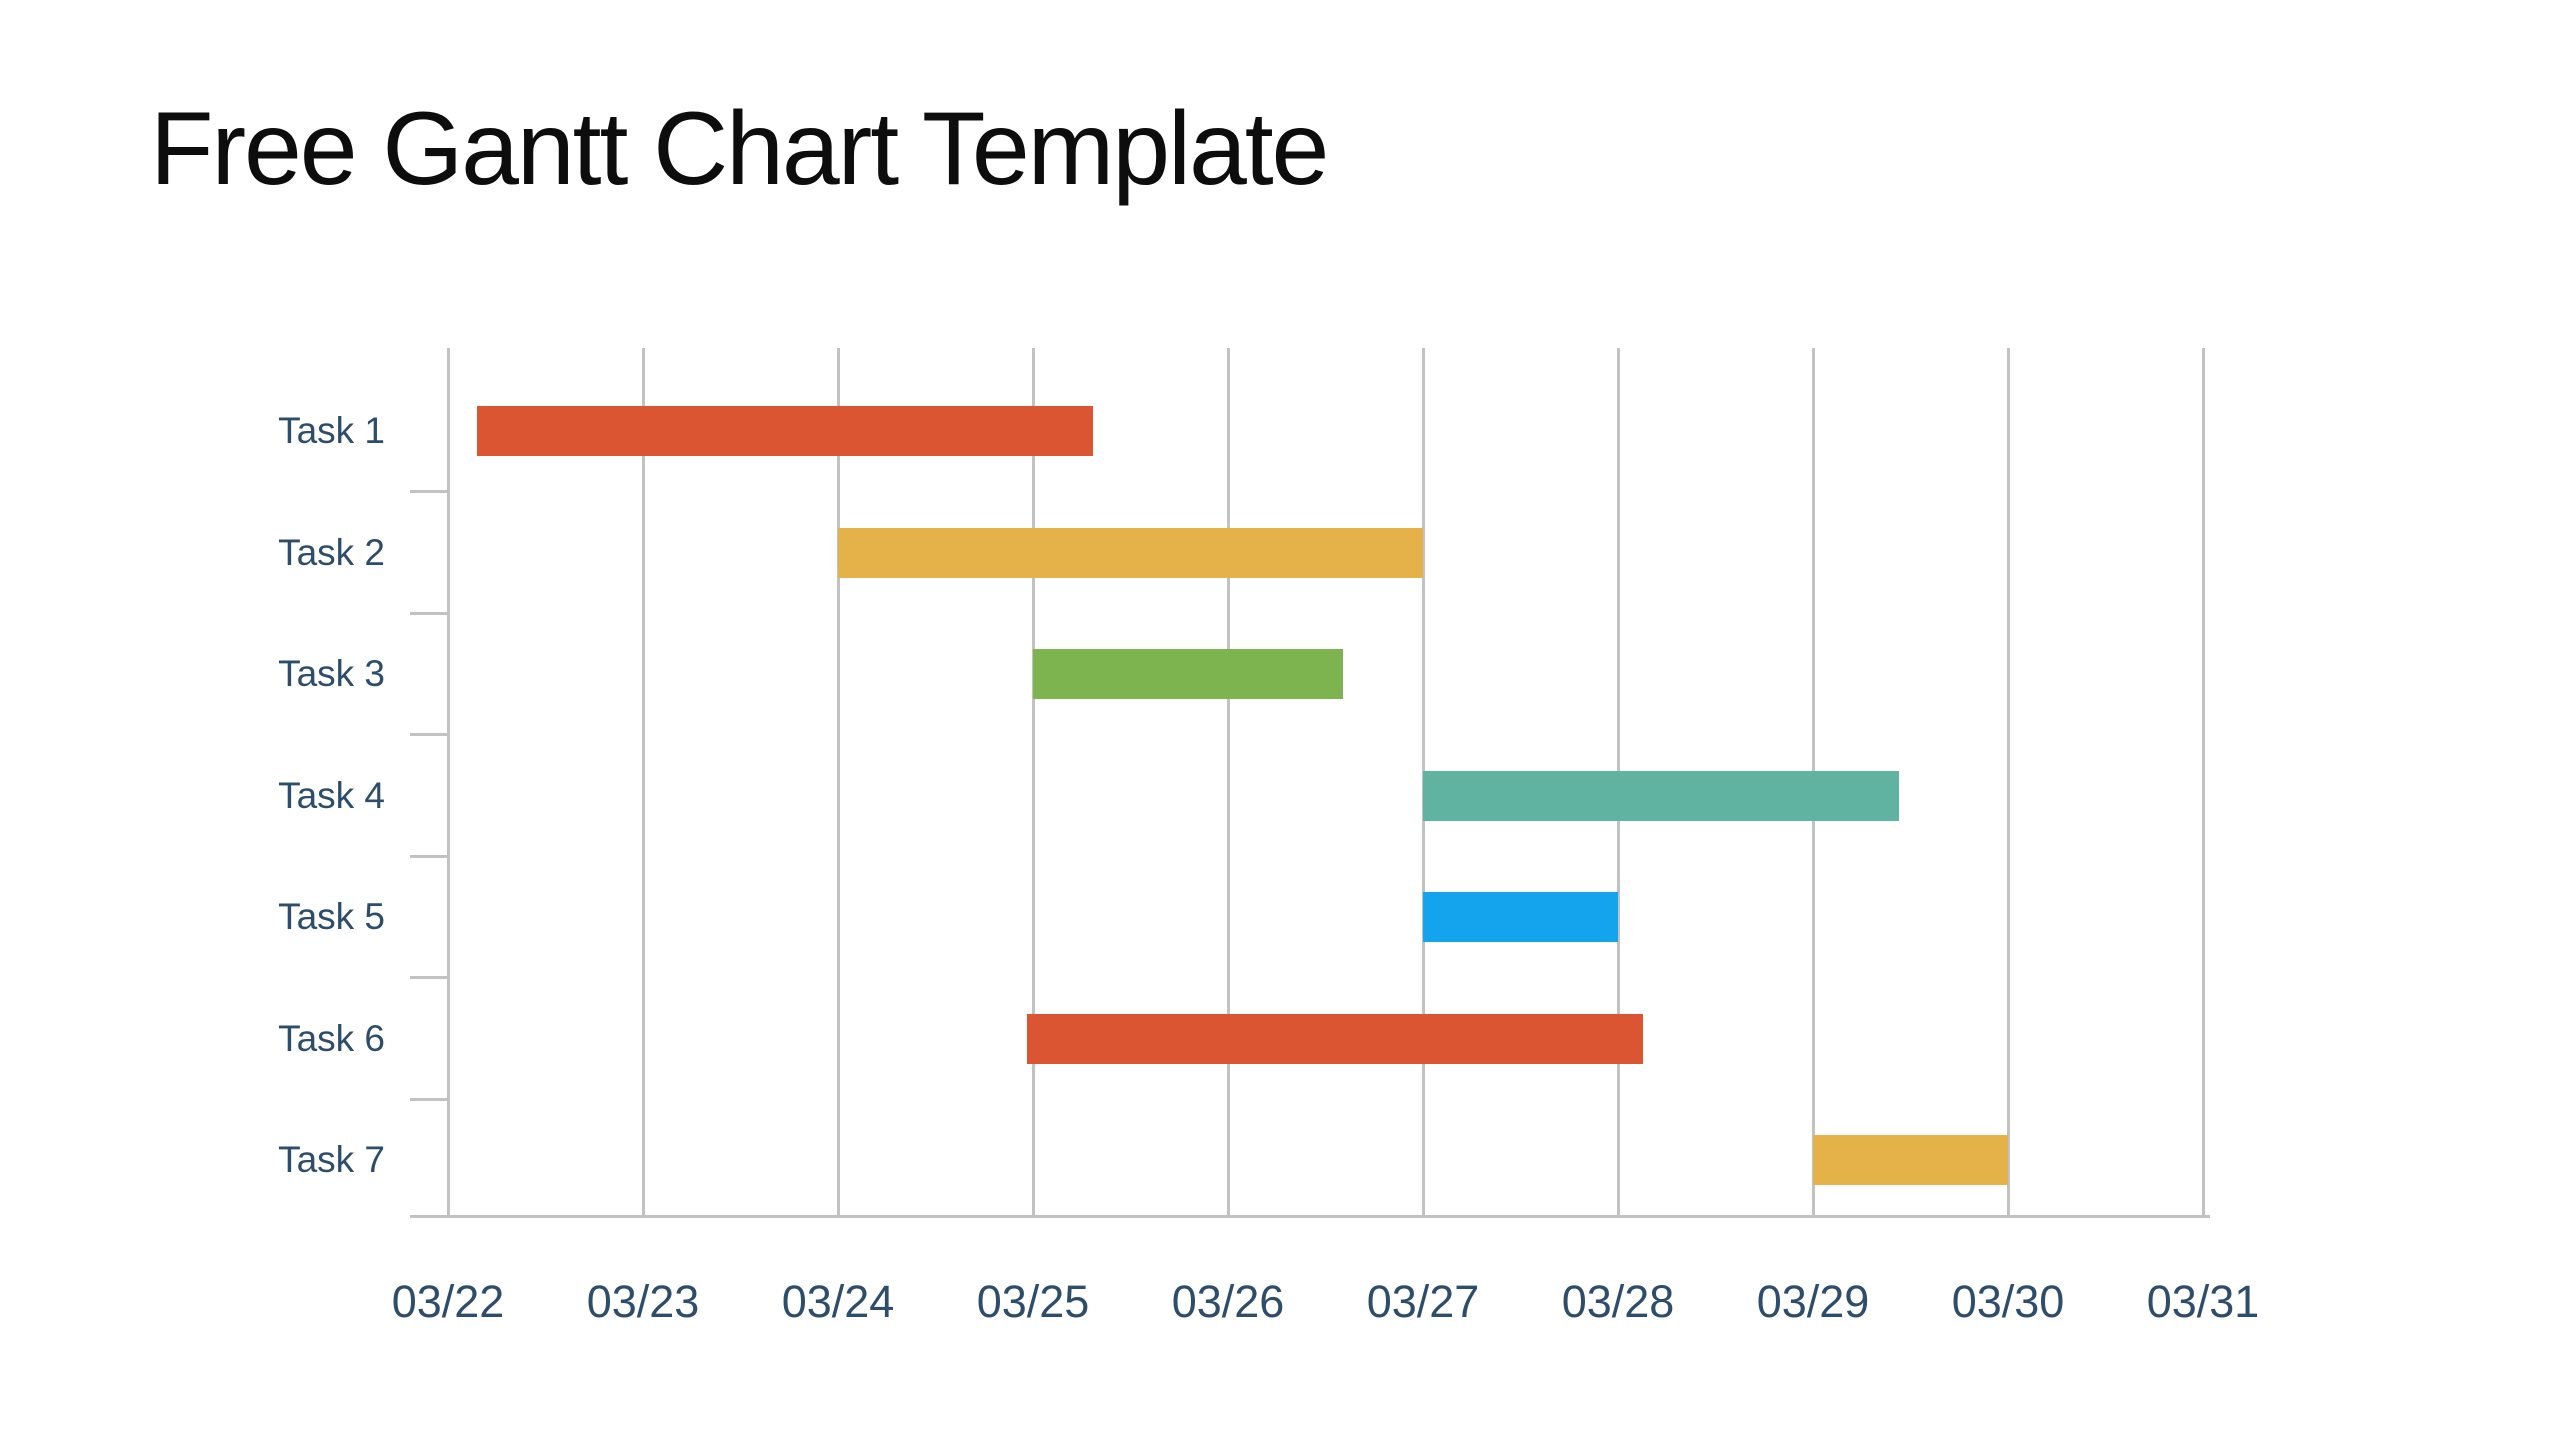 The width and height of the screenshot is (2559, 1440). Describe the element at coordinates (2203, 1301) in the screenshot. I see `x-tick-label-03/31: 03/31` at that location.